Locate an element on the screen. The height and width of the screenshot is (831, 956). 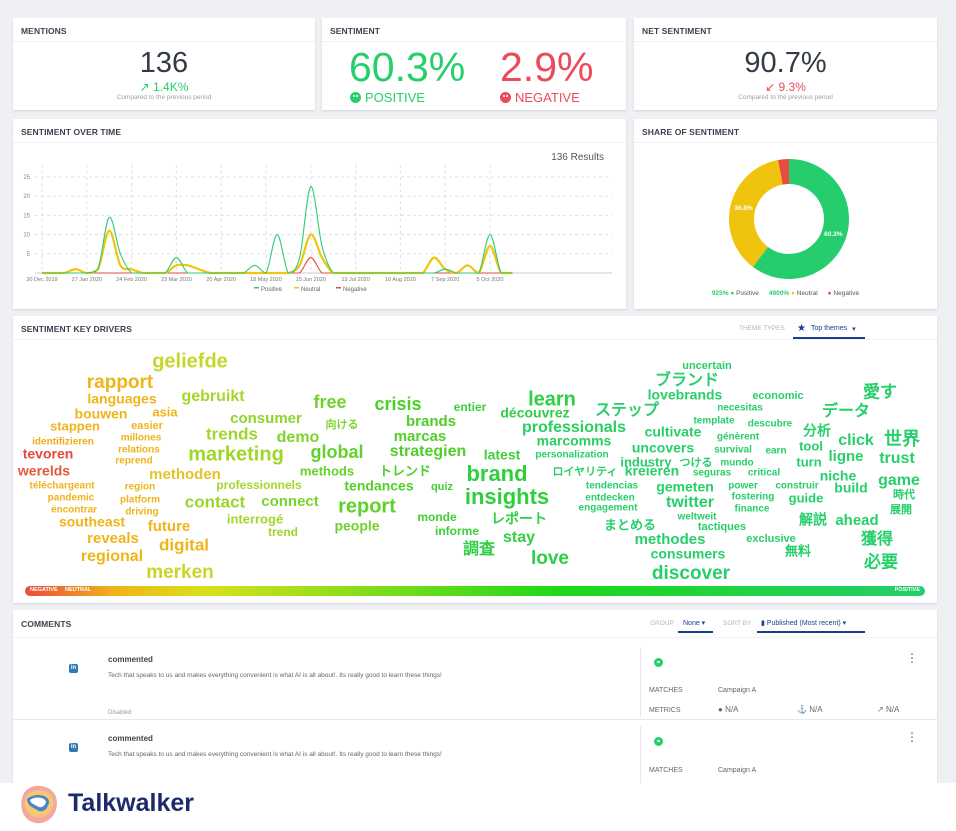
word-cloud-term: 必要 is located at coordinates (880, 561).